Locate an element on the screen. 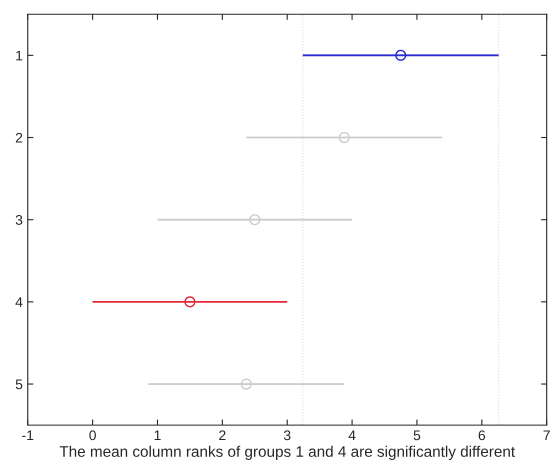 The width and height of the screenshot is (555, 475). x-tick-label: 2 is located at coordinates (222, 435).